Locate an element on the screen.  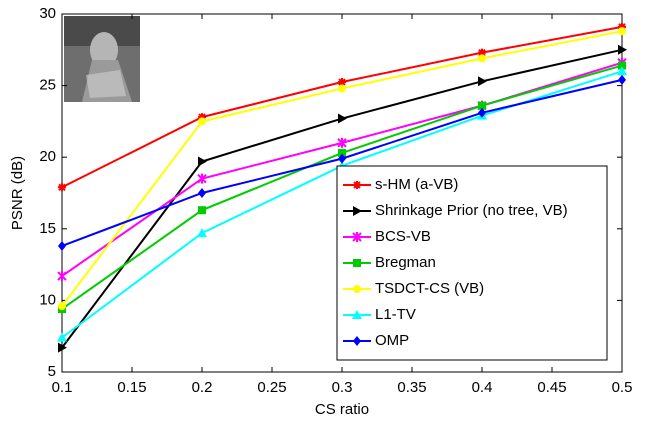
x-tick-label: 0.4 is located at coordinates (482, 387).